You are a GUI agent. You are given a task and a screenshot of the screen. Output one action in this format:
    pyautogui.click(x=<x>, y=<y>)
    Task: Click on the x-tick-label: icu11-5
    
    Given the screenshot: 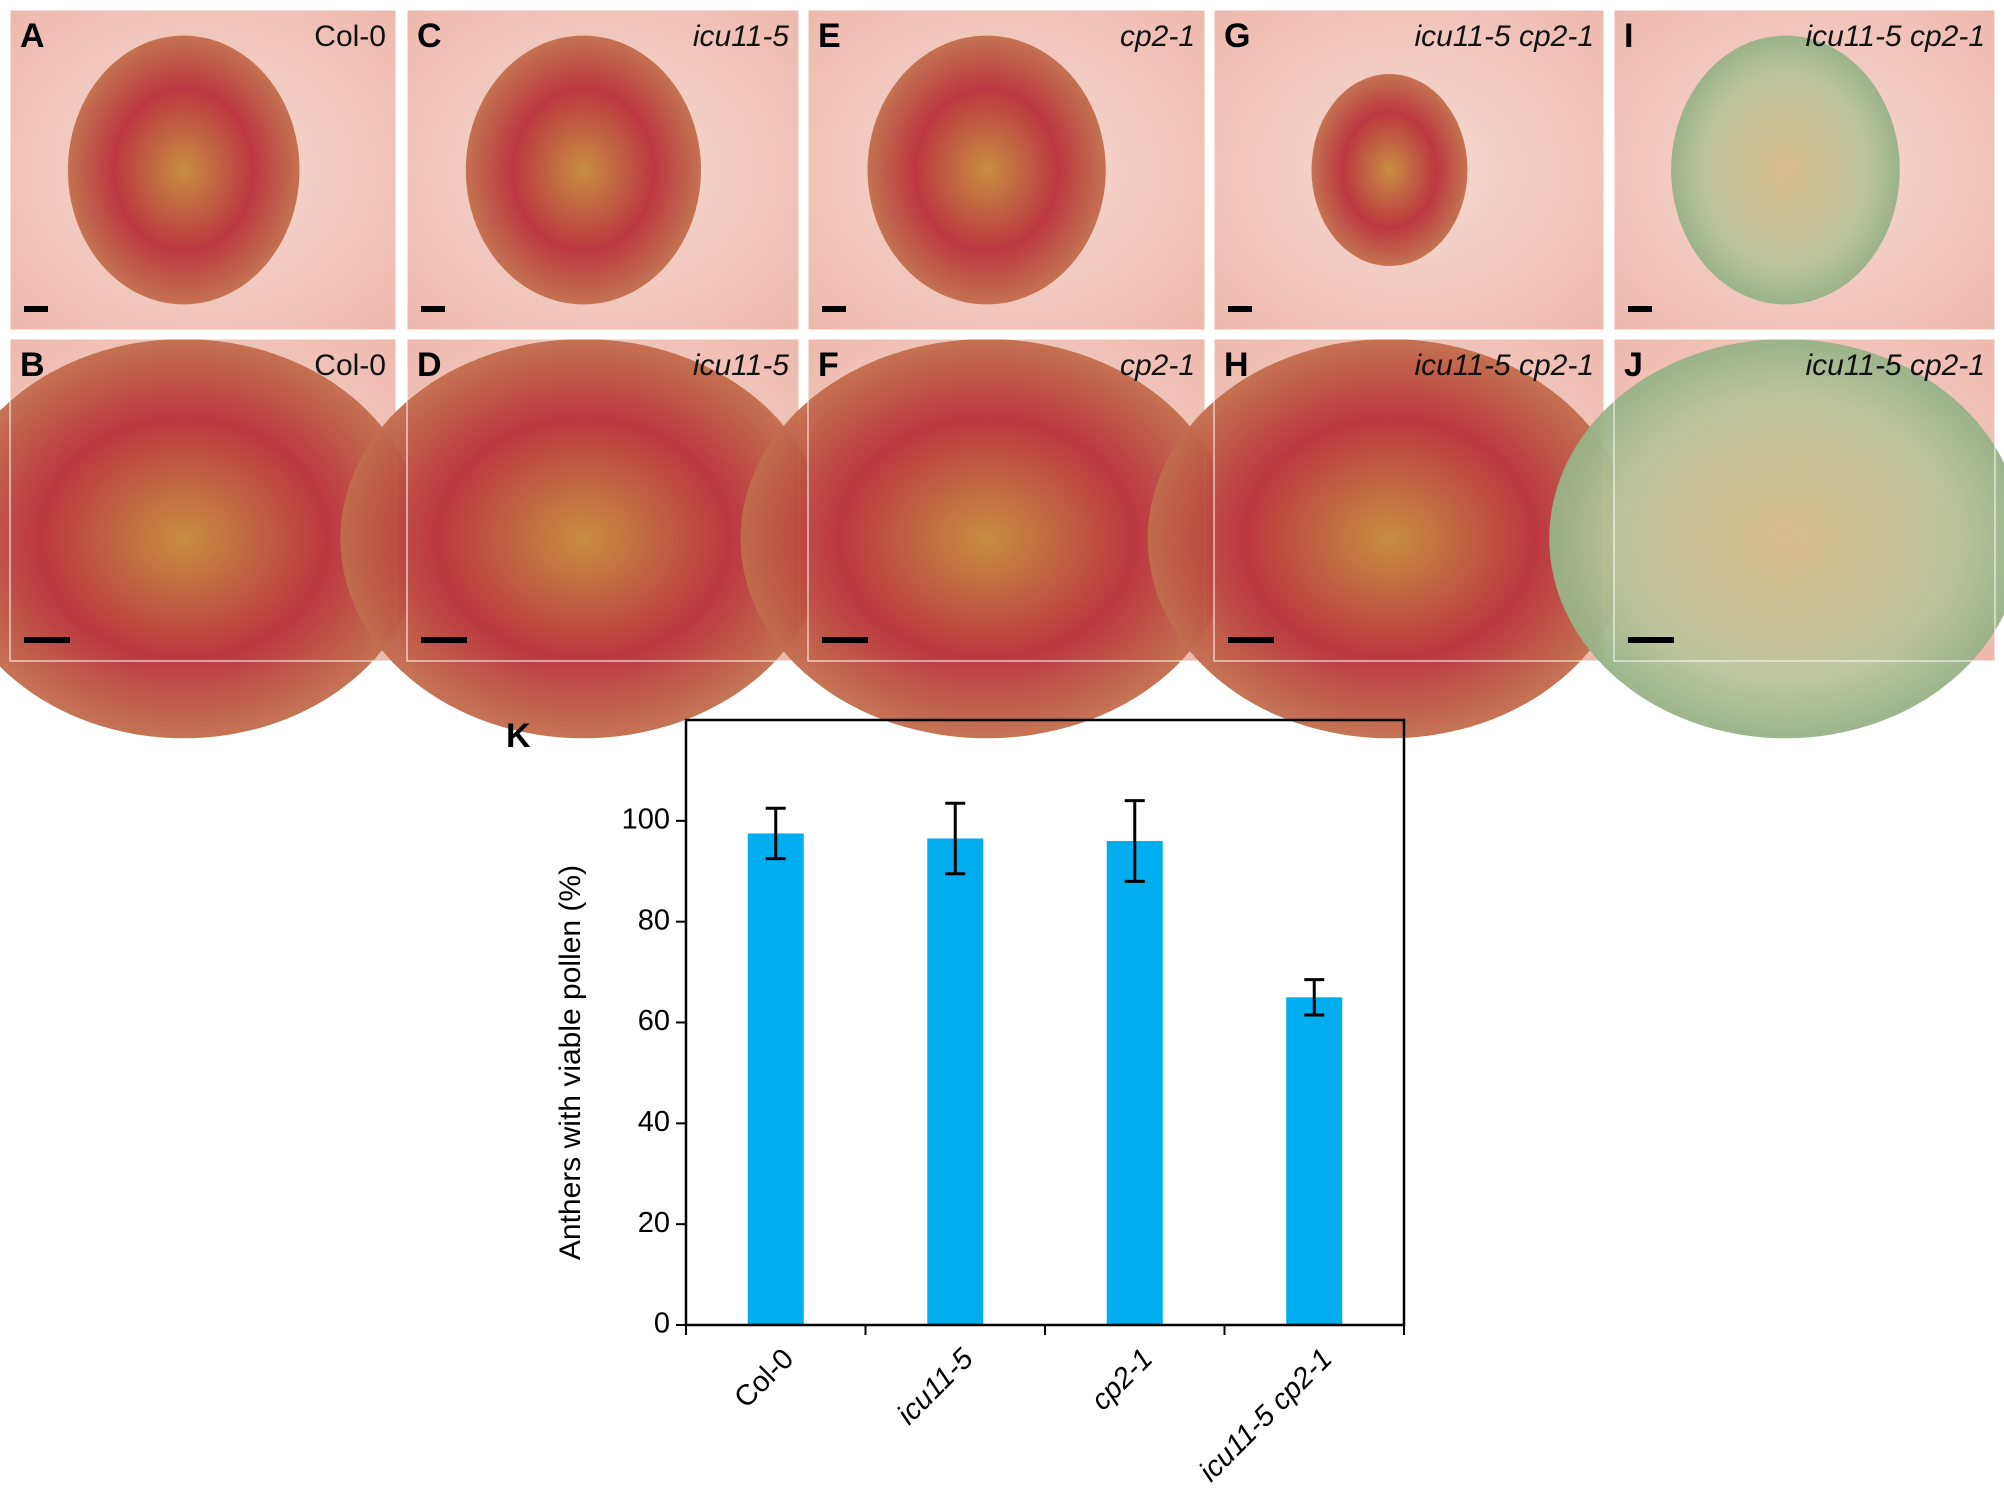 What is the action you would take?
    pyautogui.click(x=935, y=1386)
    